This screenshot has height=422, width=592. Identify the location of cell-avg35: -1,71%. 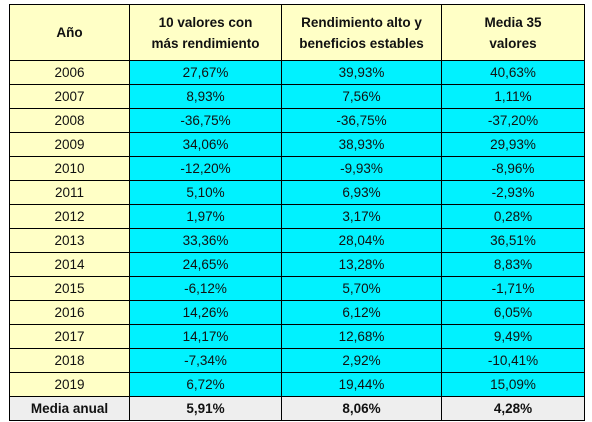
(513, 288).